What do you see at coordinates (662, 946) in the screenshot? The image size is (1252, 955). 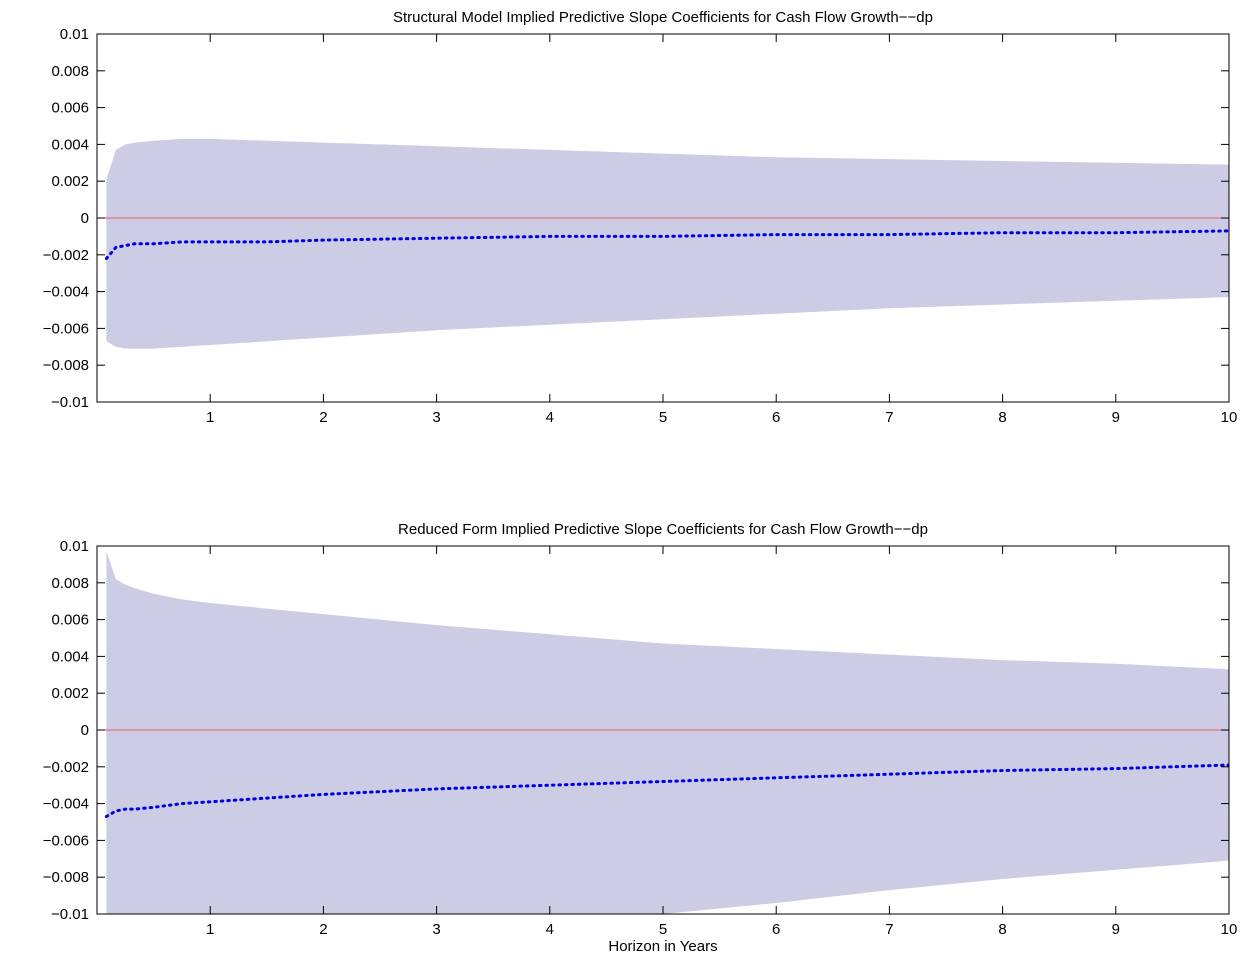 I see `x-axis-label: Horizon in Years` at bounding box center [662, 946].